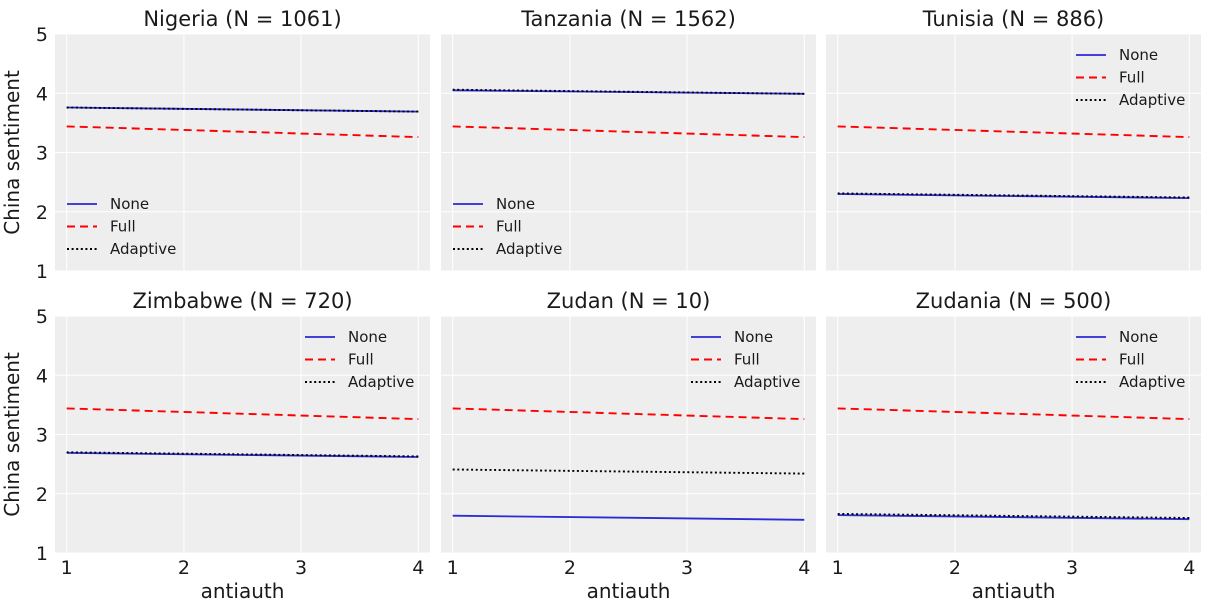 The width and height of the screenshot is (1211, 611). What do you see at coordinates (242, 301) in the screenshot?
I see `panel-title: Zimbabwe (N = 720)` at bounding box center [242, 301].